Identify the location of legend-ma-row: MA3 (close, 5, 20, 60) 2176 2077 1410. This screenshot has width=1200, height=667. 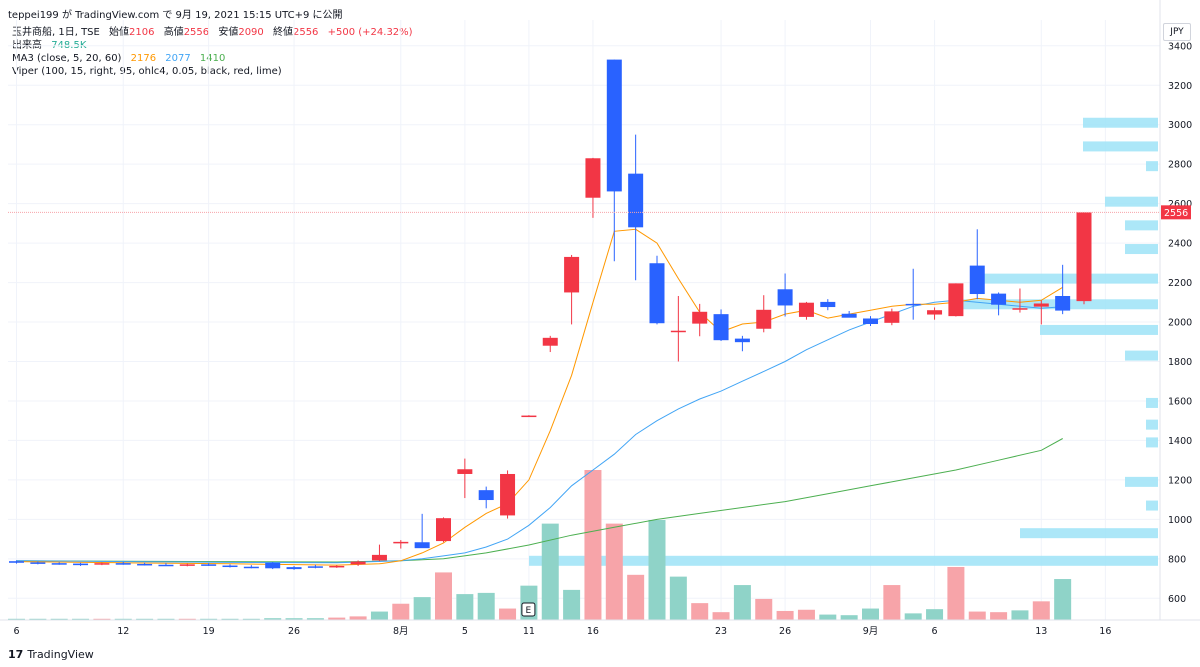
(212, 58).